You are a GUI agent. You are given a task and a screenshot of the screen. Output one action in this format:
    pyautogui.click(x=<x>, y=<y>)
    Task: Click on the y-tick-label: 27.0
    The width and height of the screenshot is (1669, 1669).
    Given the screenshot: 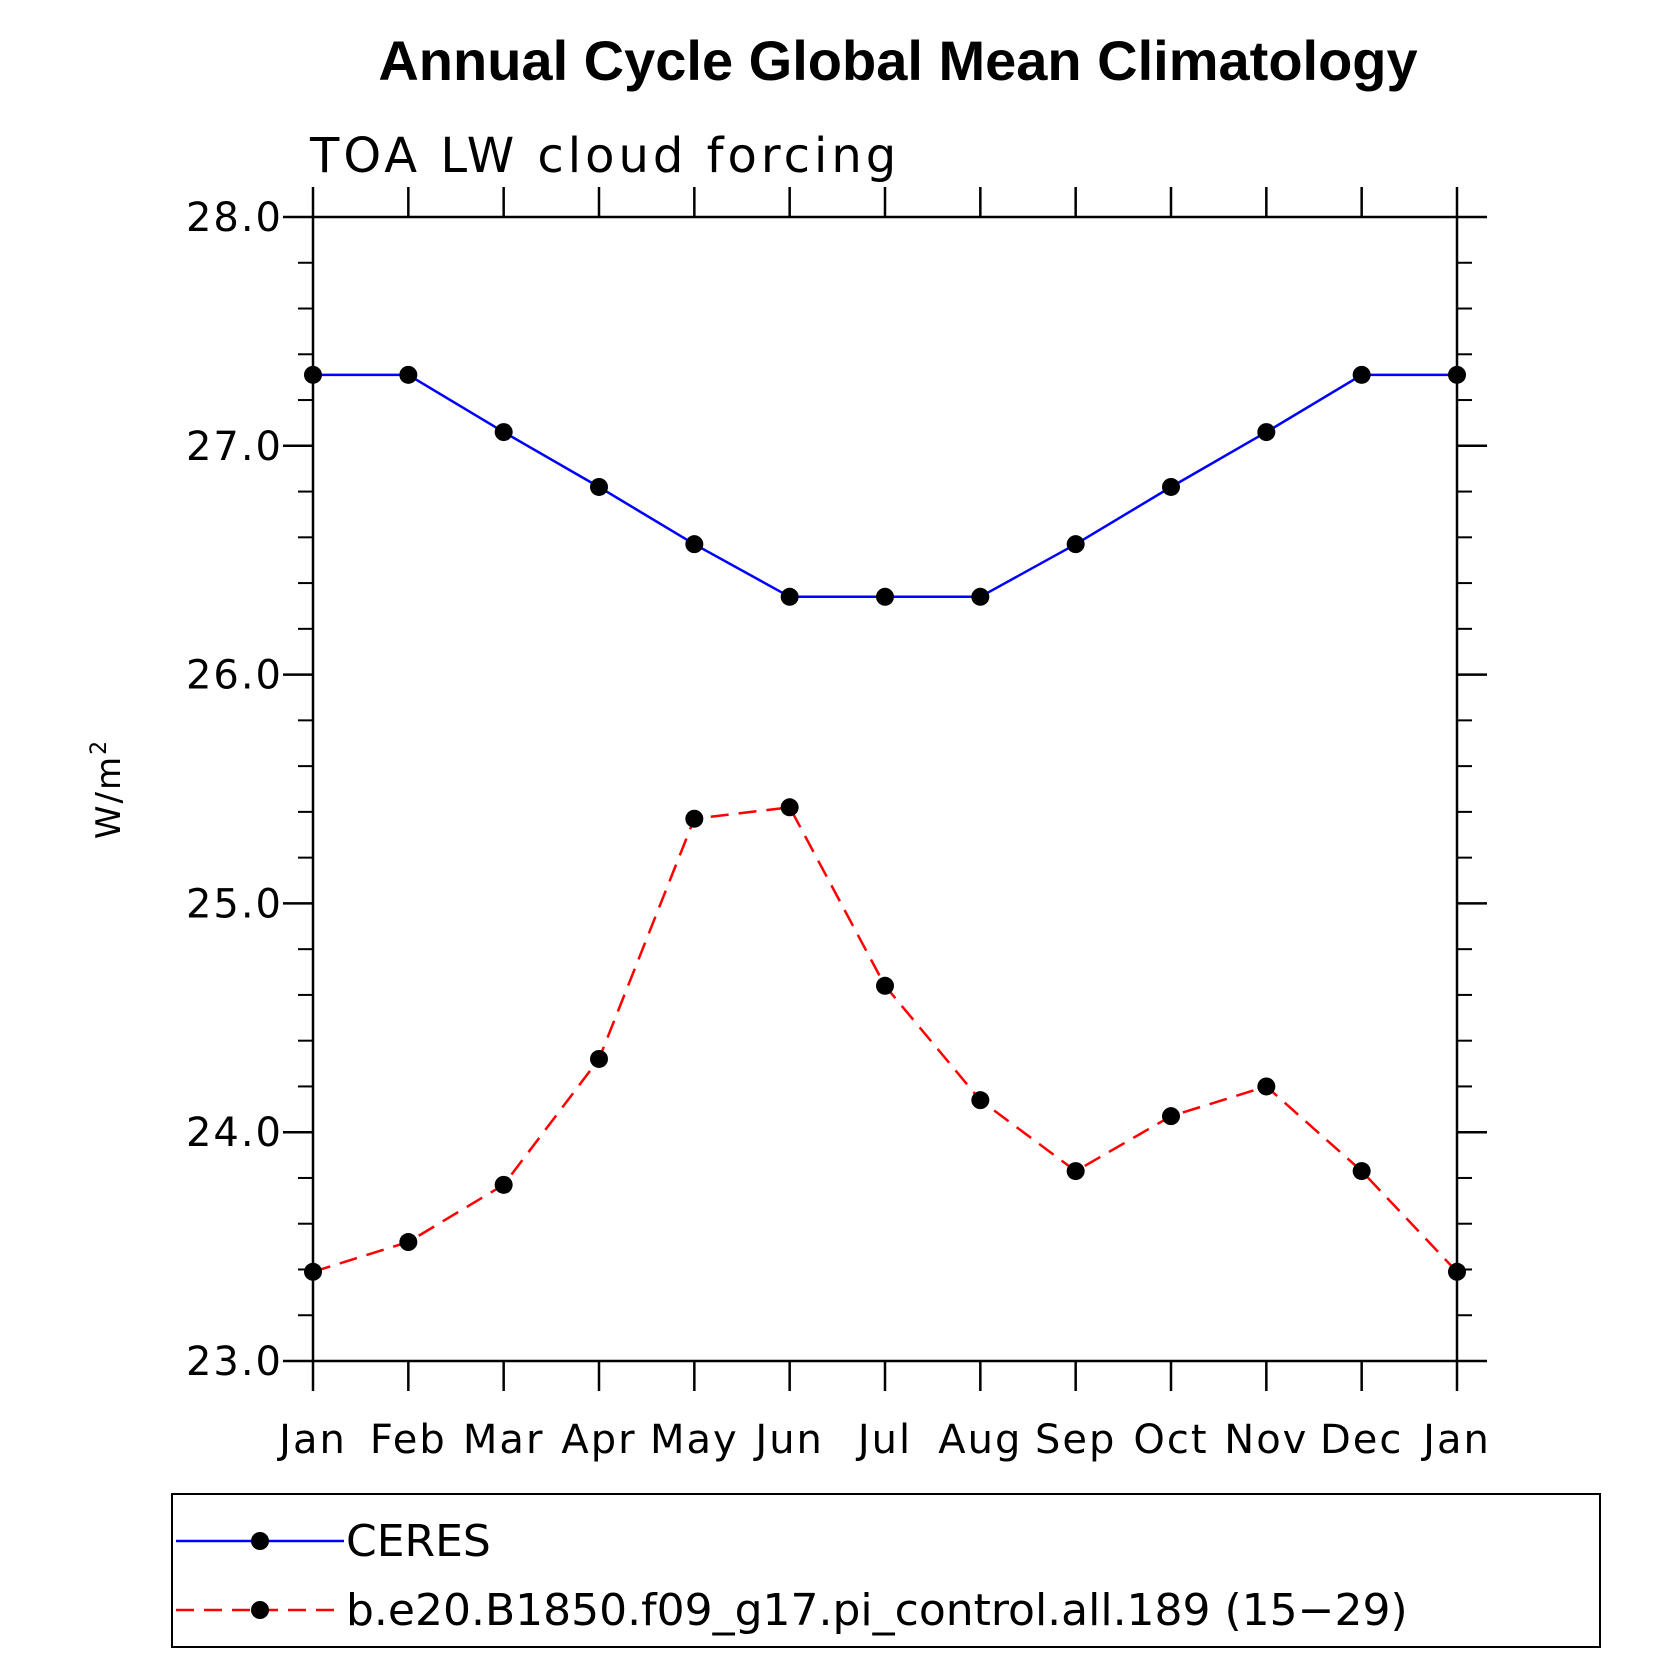 What is the action you would take?
    pyautogui.click(x=234, y=447)
    